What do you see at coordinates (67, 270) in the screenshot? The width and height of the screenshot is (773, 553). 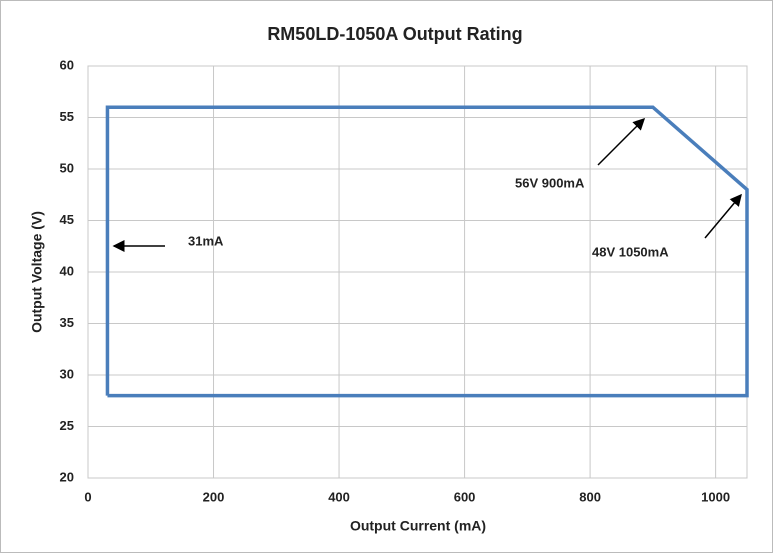 I see `y-tick-label: 40` at bounding box center [67, 270].